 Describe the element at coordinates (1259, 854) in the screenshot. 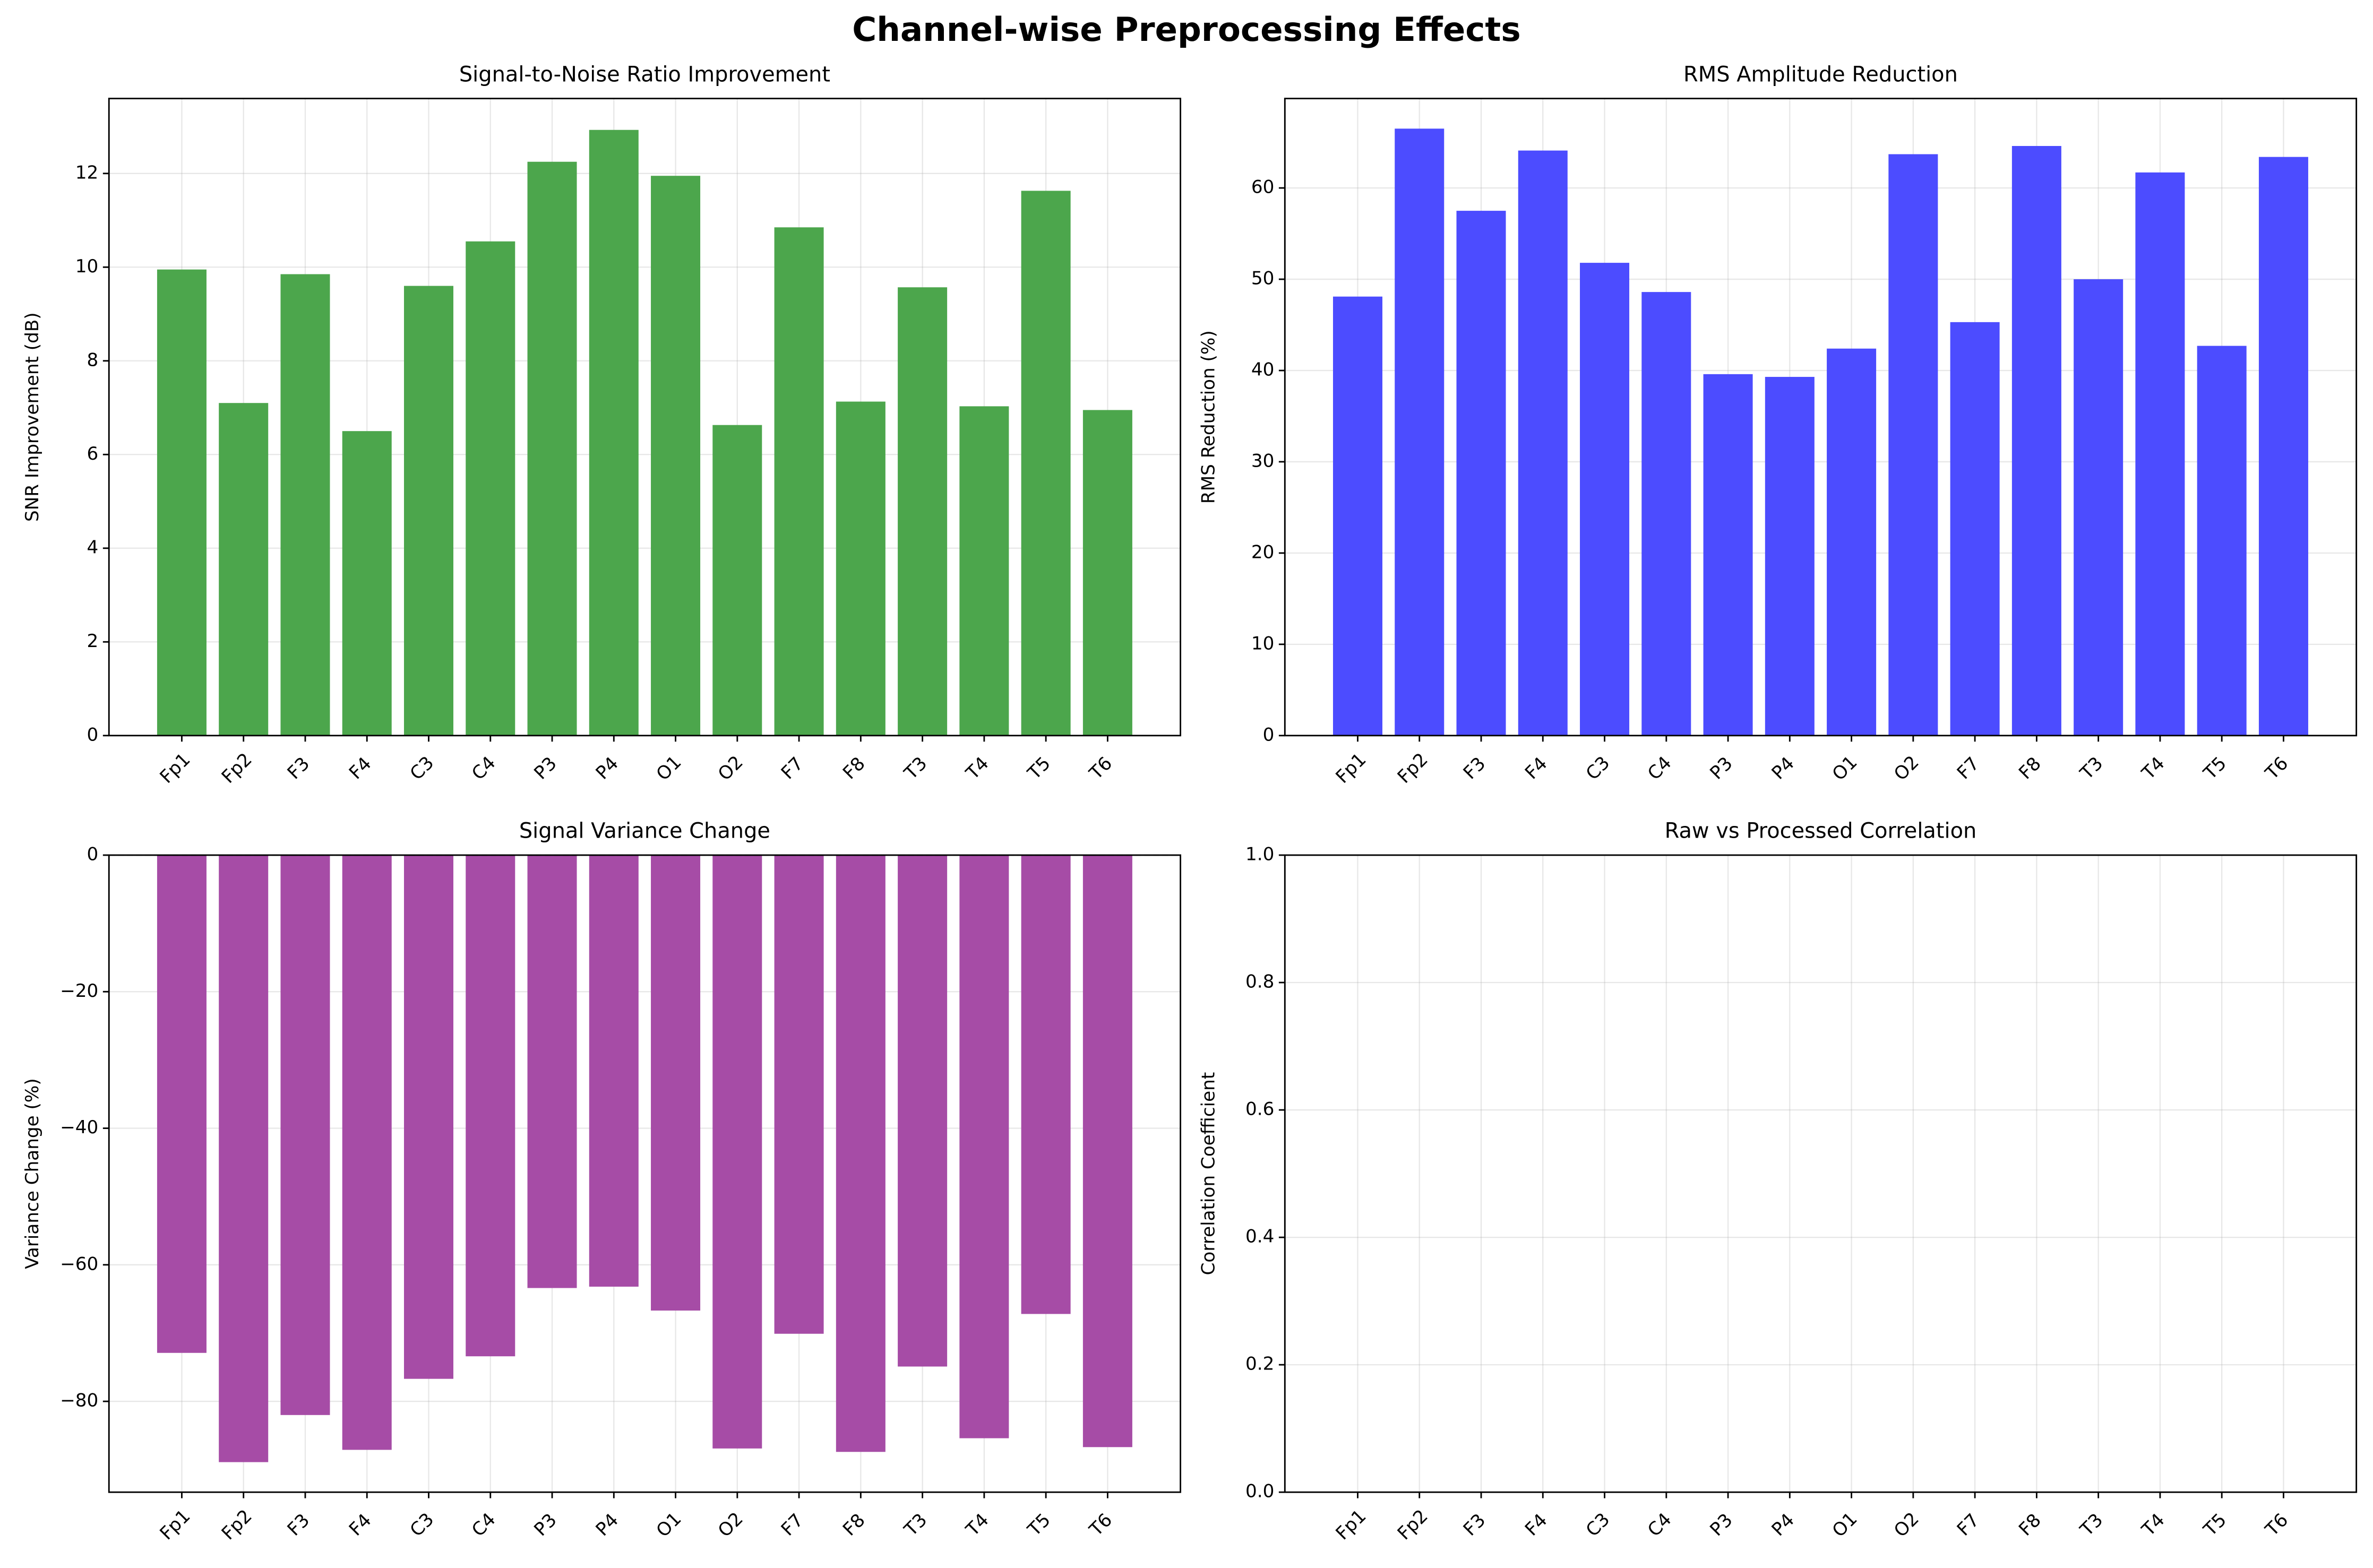

I see `y-tick-label: 1.0` at that location.